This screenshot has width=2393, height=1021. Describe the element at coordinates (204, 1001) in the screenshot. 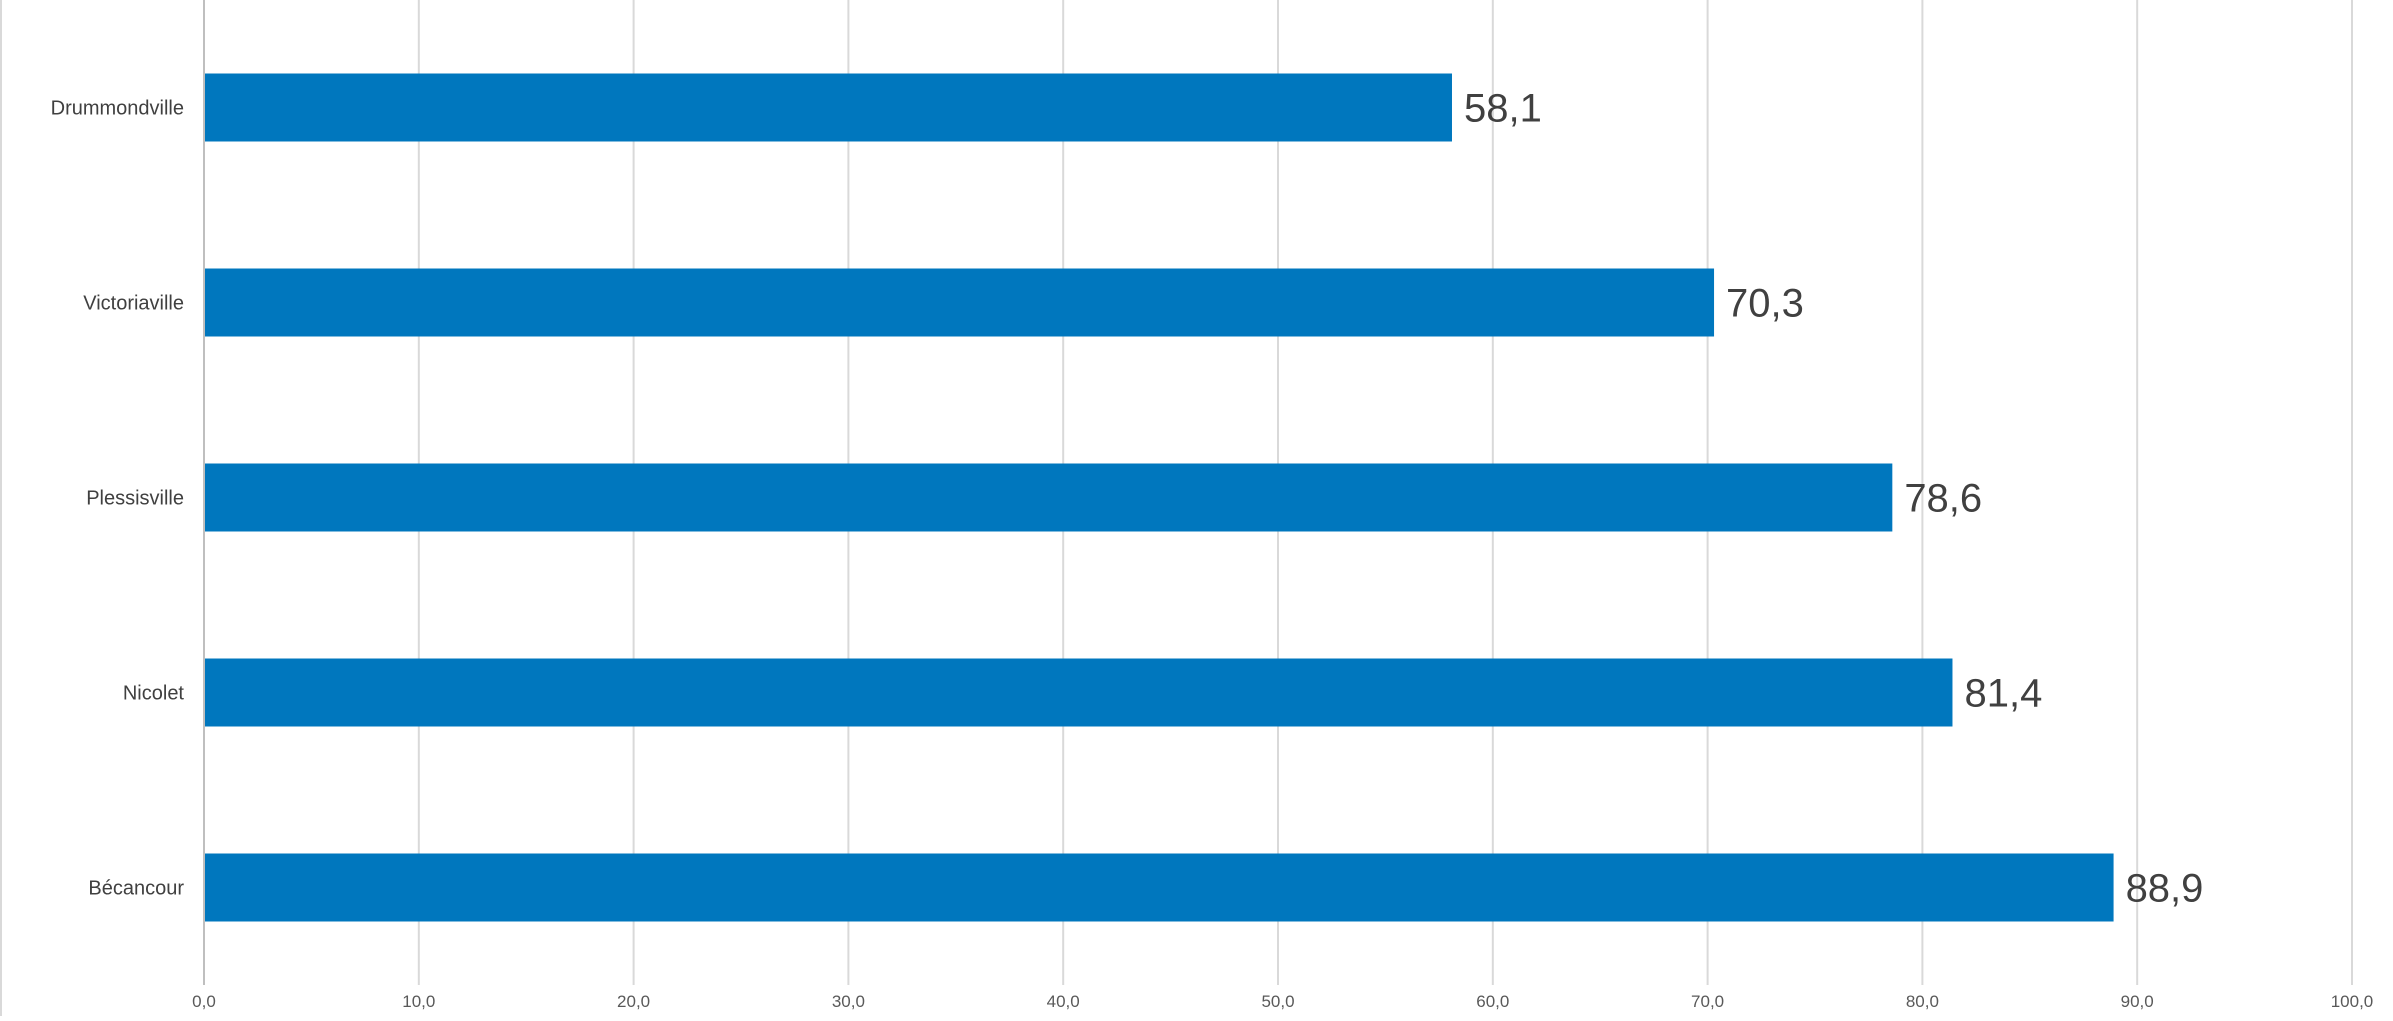

I see `x-tick-label: 0,0` at that location.